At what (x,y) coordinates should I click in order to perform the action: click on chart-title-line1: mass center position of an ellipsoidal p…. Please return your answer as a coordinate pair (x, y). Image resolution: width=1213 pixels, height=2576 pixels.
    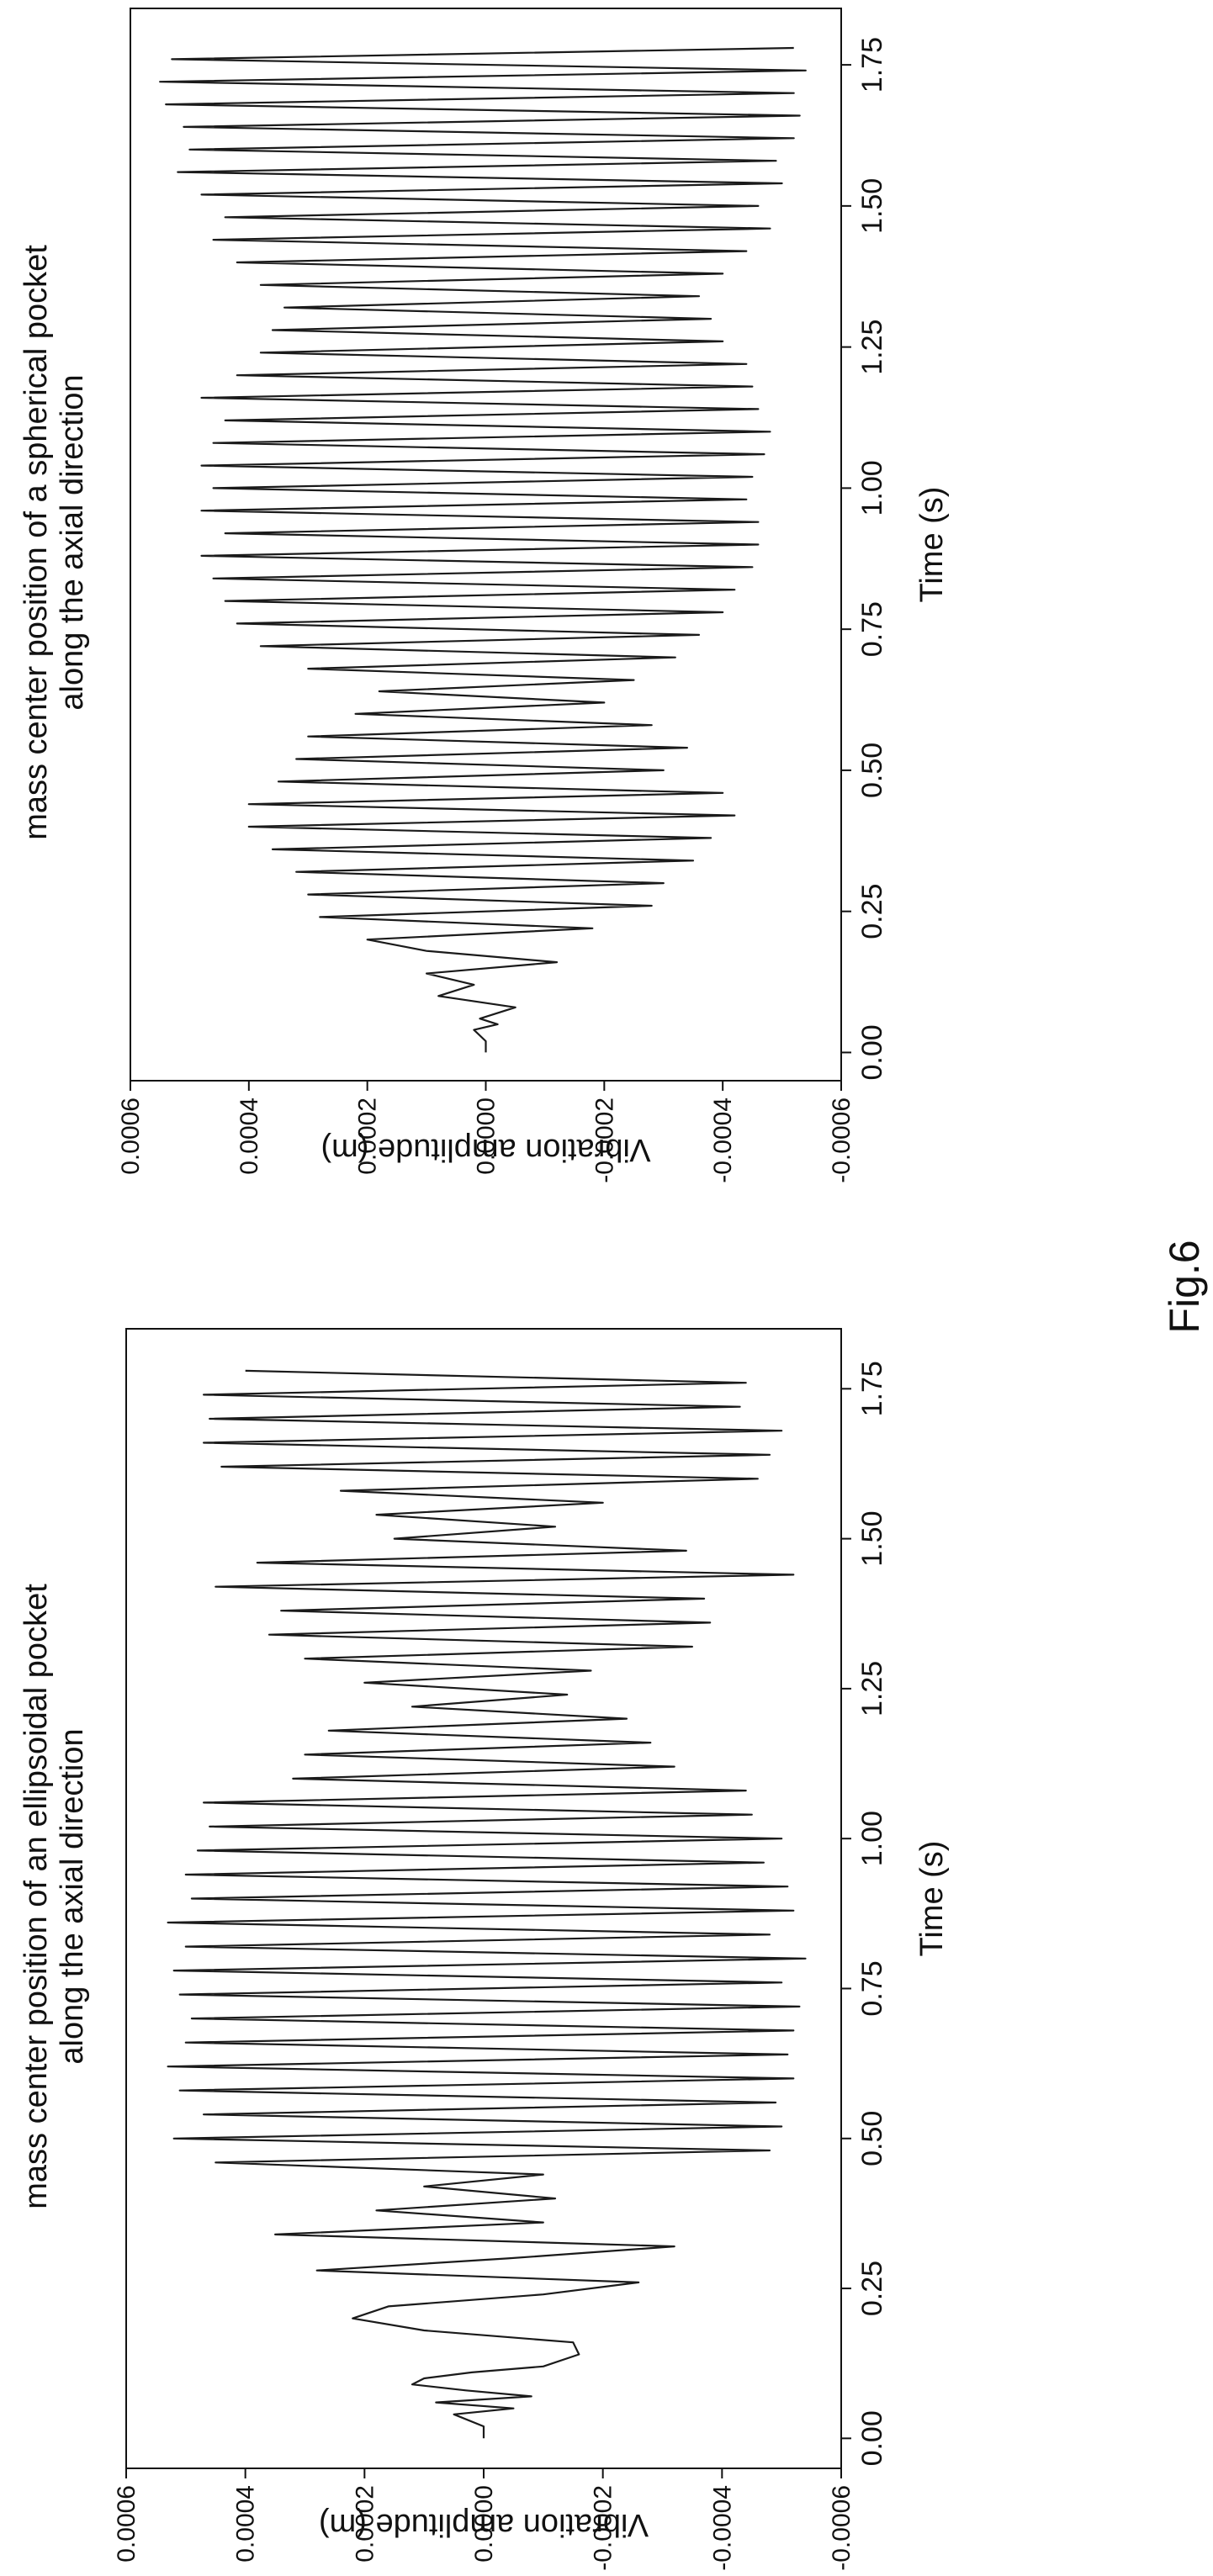
    Looking at the image, I should click on (36, 1896).